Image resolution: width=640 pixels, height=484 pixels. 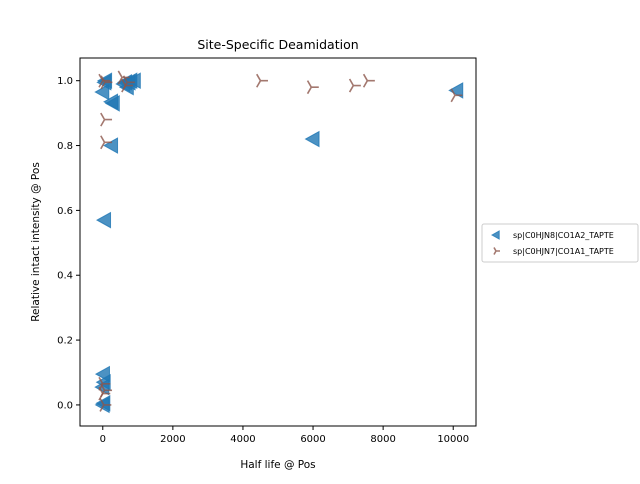 What do you see at coordinates (103, 439) in the screenshot?
I see `x-tick-label: 0` at bounding box center [103, 439].